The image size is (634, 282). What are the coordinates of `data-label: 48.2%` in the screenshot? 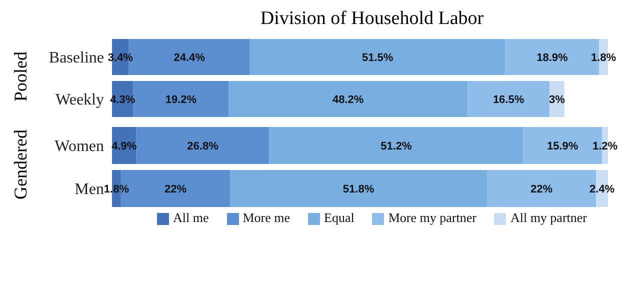 It's located at (348, 100).